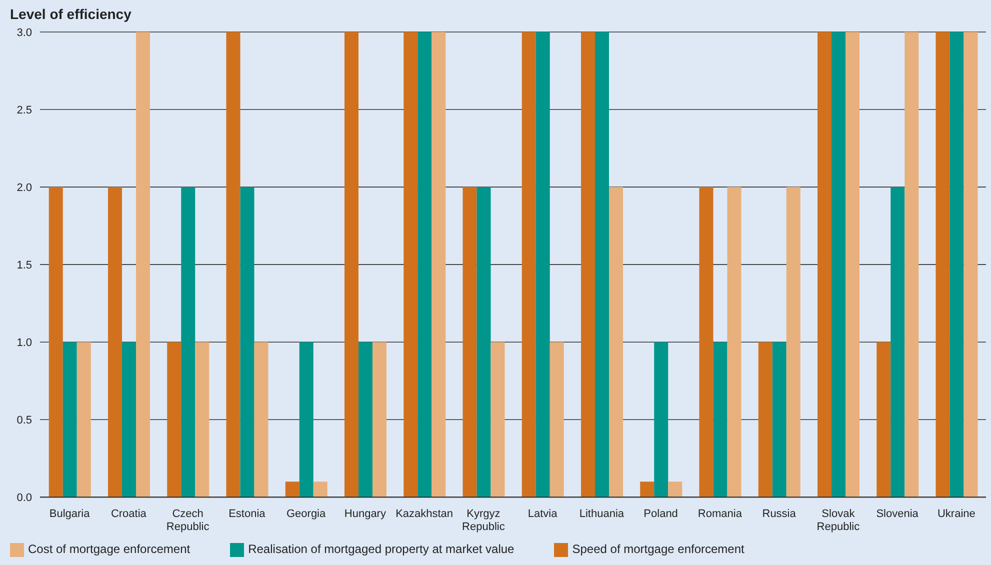  I want to click on x-tick-label: Slovak Republic, so click(838, 521).